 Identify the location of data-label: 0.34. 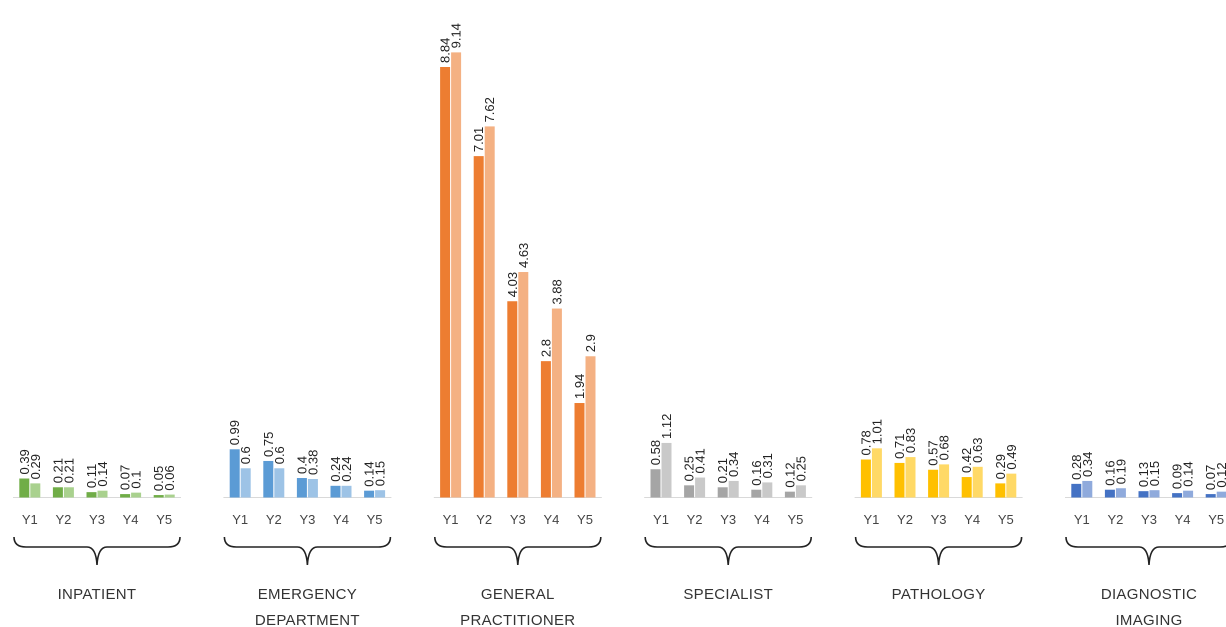
(1087, 464).